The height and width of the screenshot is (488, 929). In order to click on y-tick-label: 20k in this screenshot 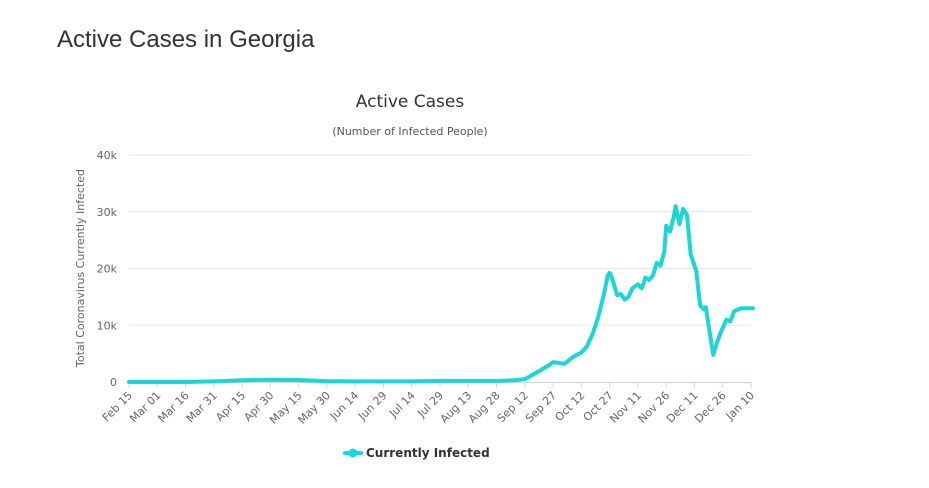, I will do `click(107, 269)`.